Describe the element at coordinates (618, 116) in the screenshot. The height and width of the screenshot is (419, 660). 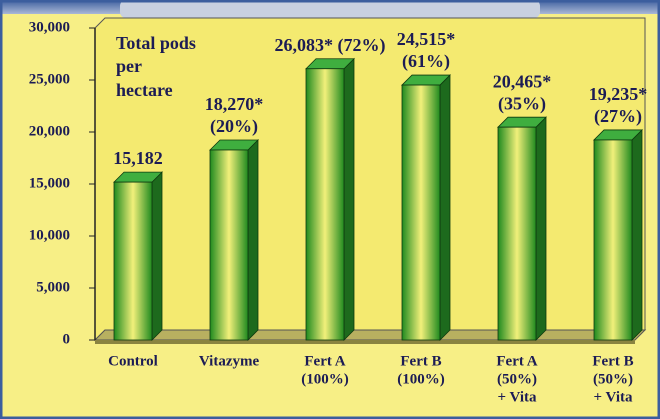
I see `value-label: (27%)` at that location.